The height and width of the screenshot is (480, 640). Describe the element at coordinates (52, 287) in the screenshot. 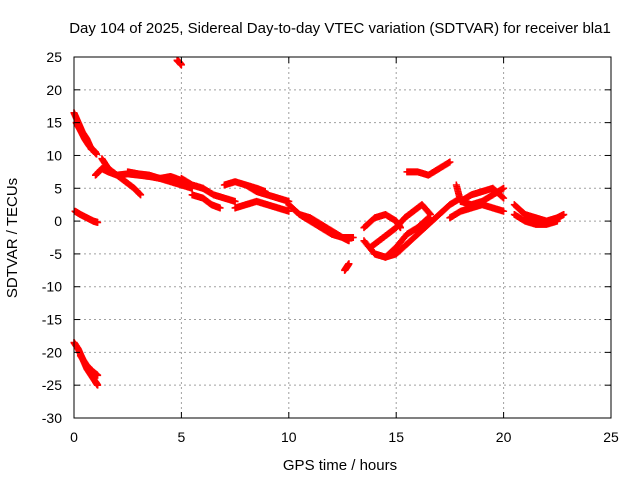

I see `y-tick-label: -10` at that location.